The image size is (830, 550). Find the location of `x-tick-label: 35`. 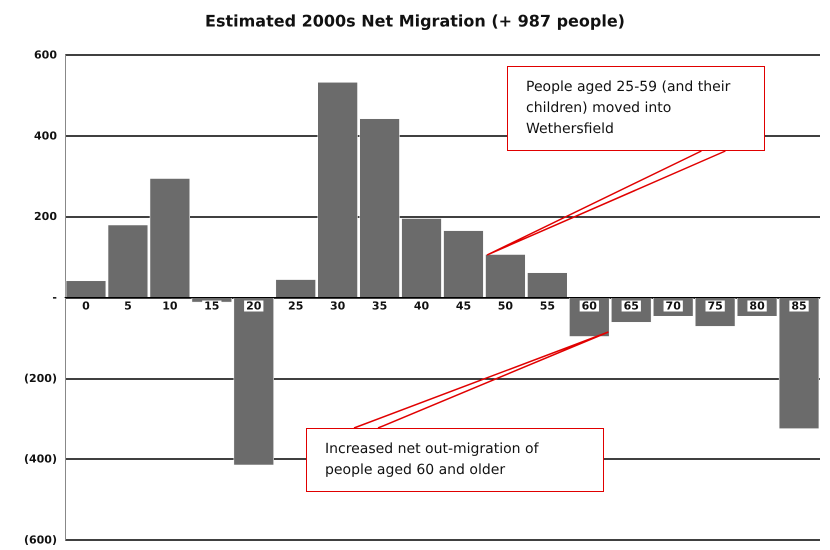

x-tick-label: 35 is located at coordinates (380, 306).